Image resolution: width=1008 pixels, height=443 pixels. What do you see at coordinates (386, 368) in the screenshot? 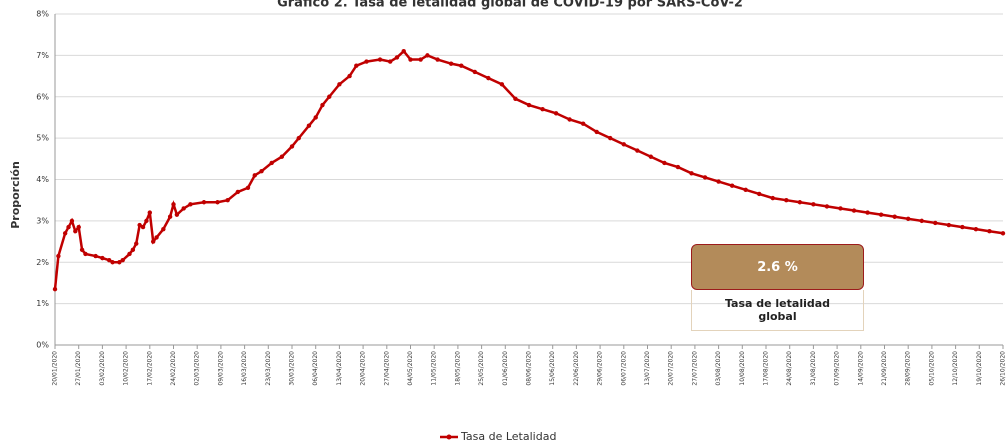
I see `x-tick-label: 27/04/2020` at bounding box center [386, 368].